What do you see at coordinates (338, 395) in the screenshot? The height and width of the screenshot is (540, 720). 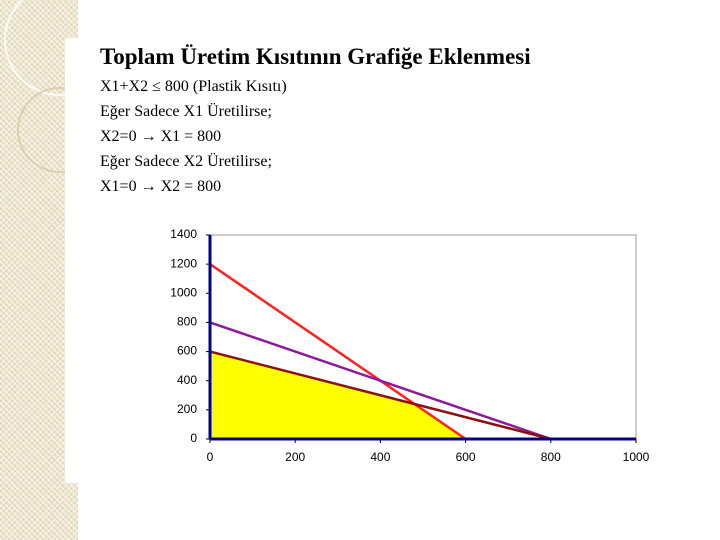 I see `feasible-region` at bounding box center [338, 395].